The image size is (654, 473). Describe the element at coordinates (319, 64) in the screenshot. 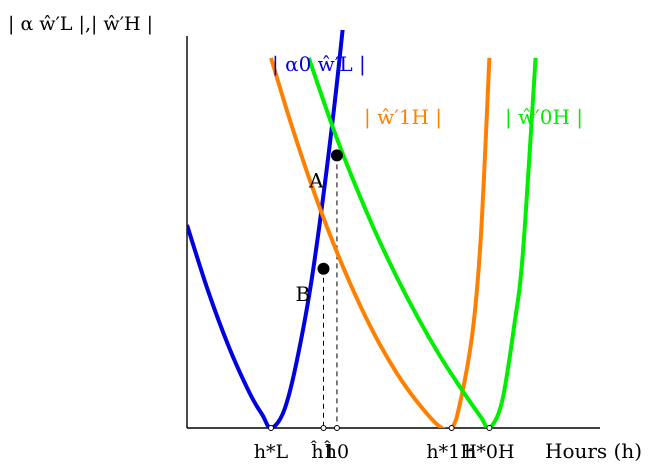

I see `series-label-alpha0-wL: | α0 ŵ′L |` at that location.